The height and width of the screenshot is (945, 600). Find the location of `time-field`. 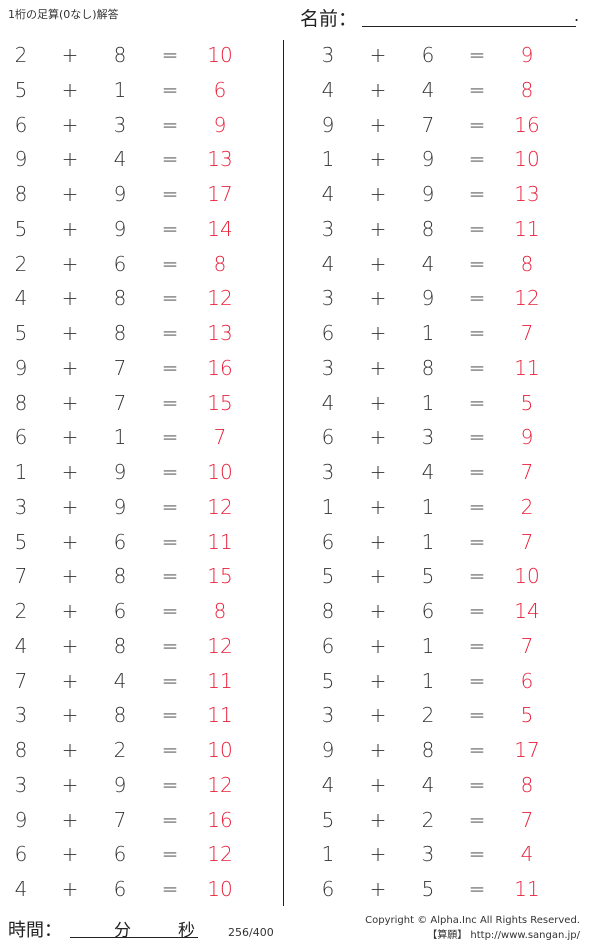

time-field is located at coordinates (134, 937).